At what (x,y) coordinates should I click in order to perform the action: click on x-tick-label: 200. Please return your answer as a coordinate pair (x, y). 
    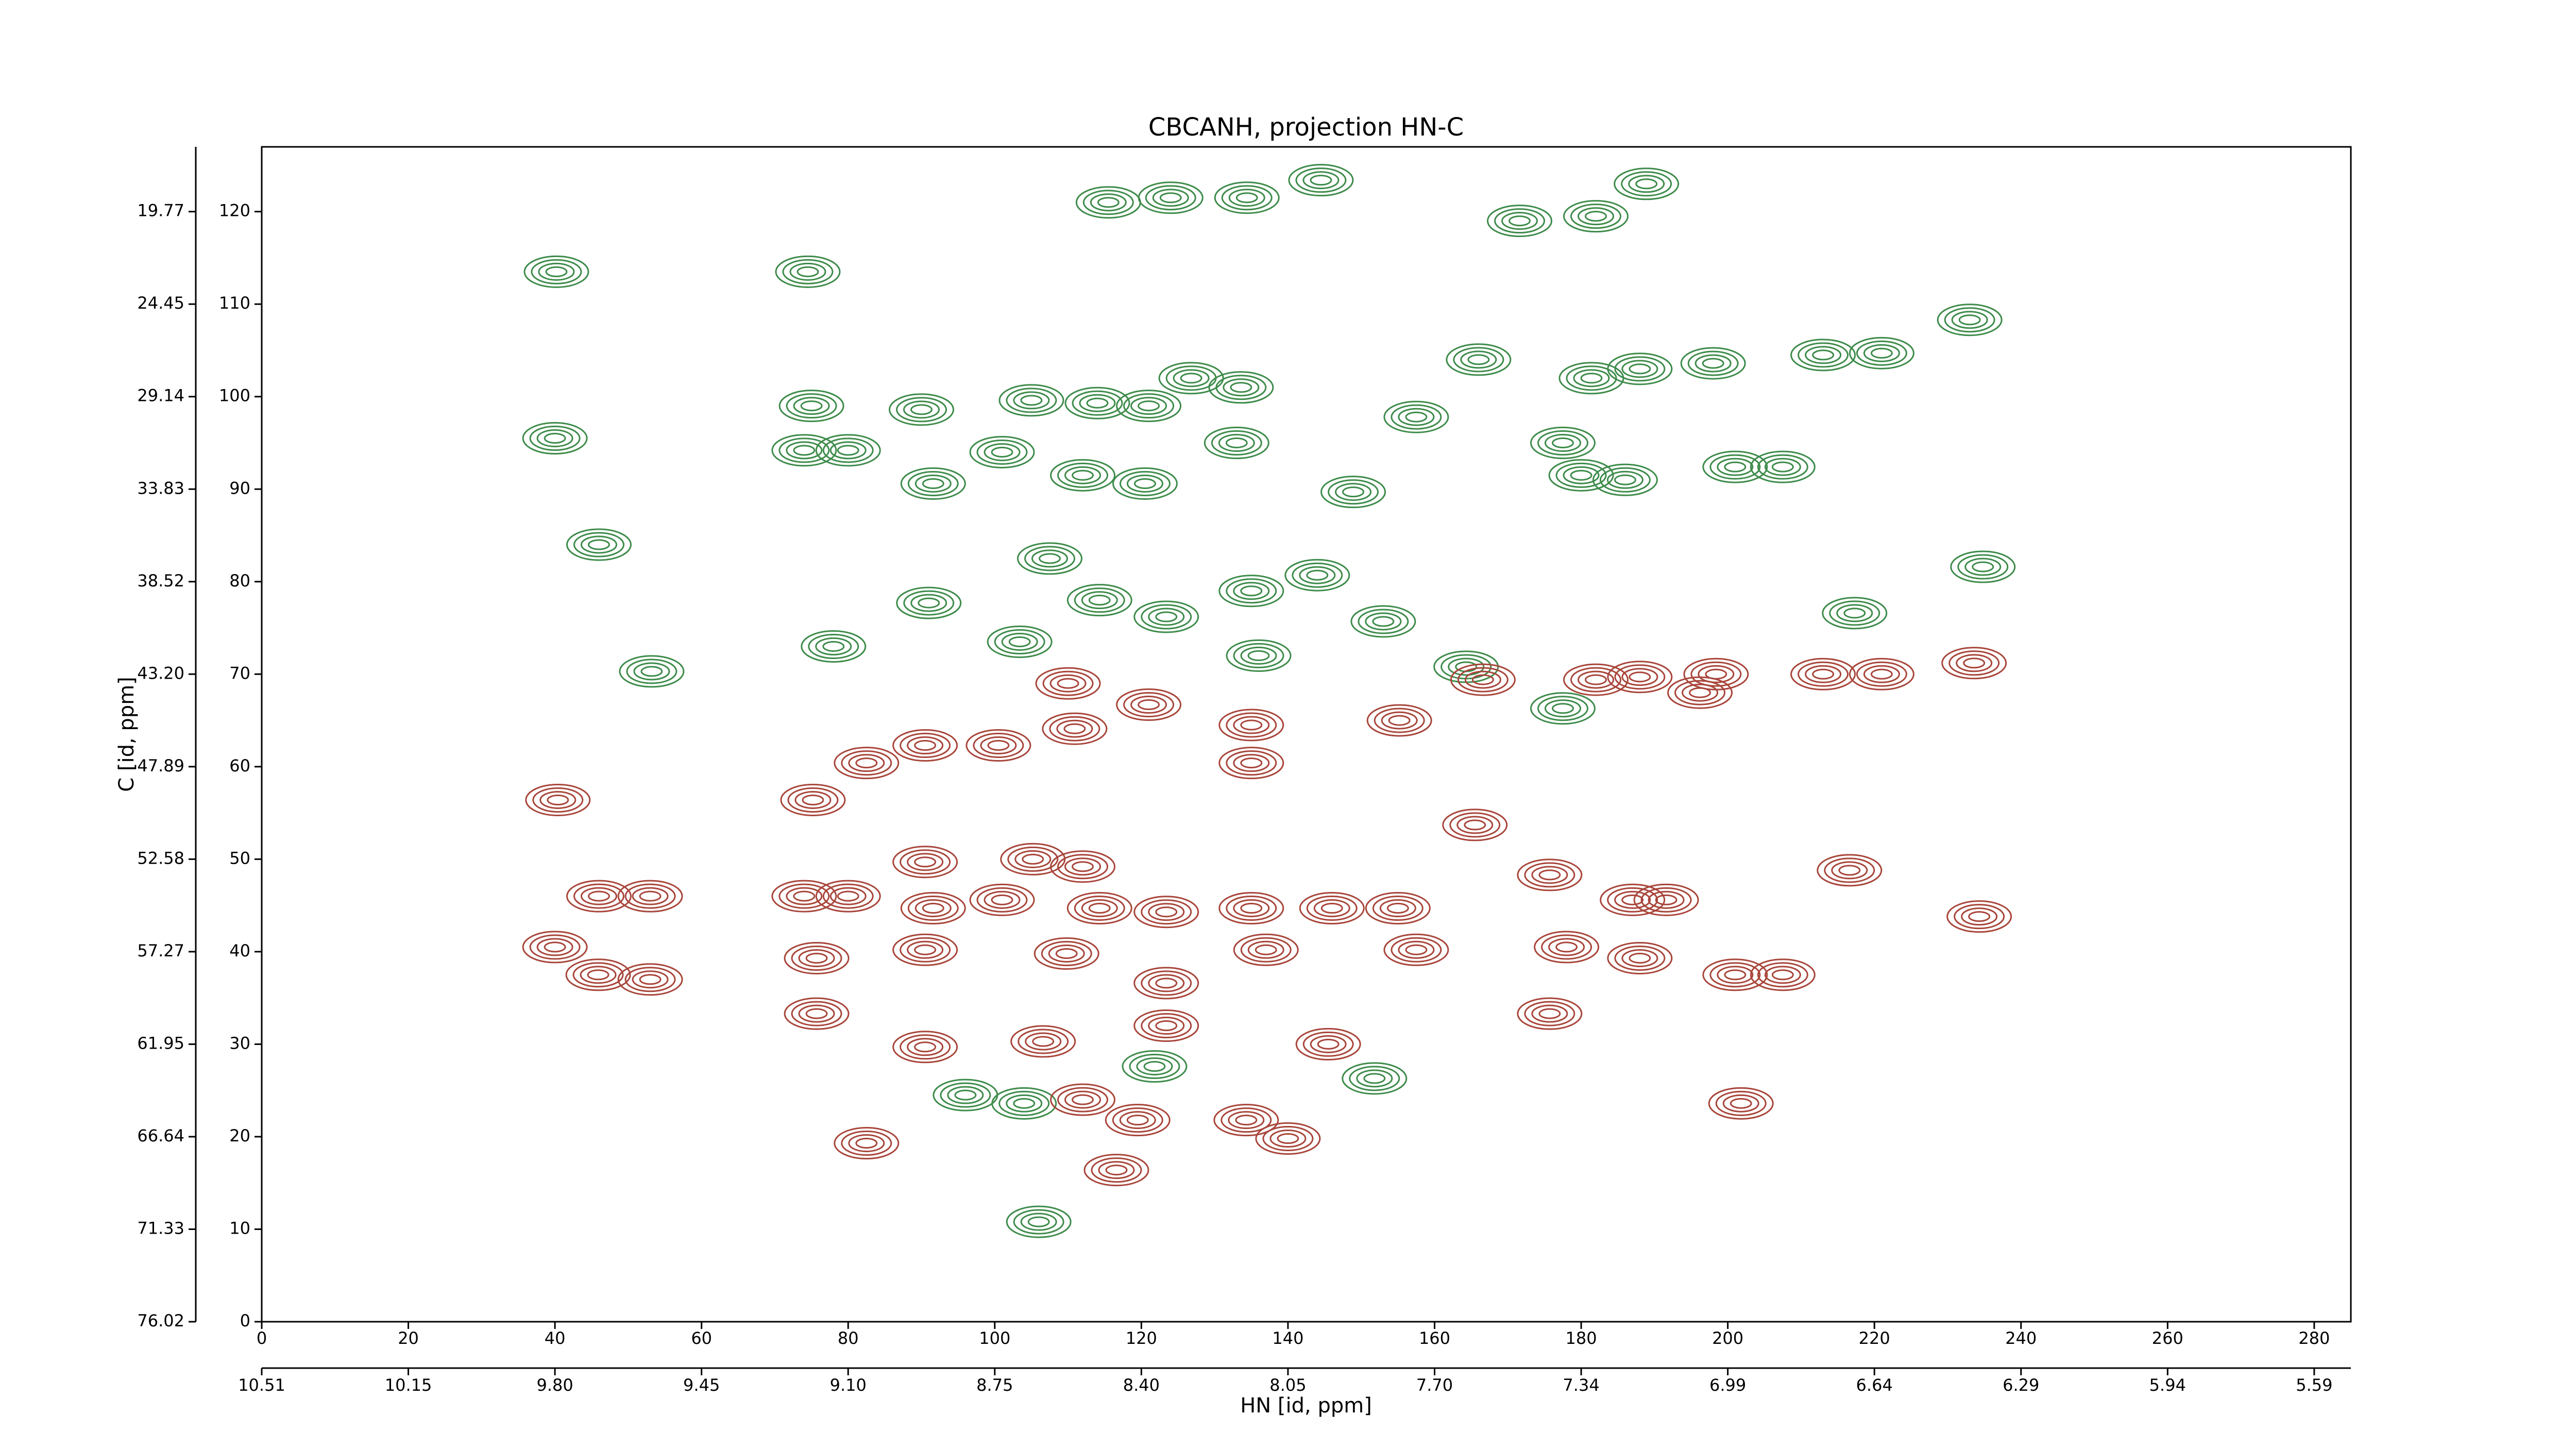
    Looking at the image, I should click on (1727, 1338).